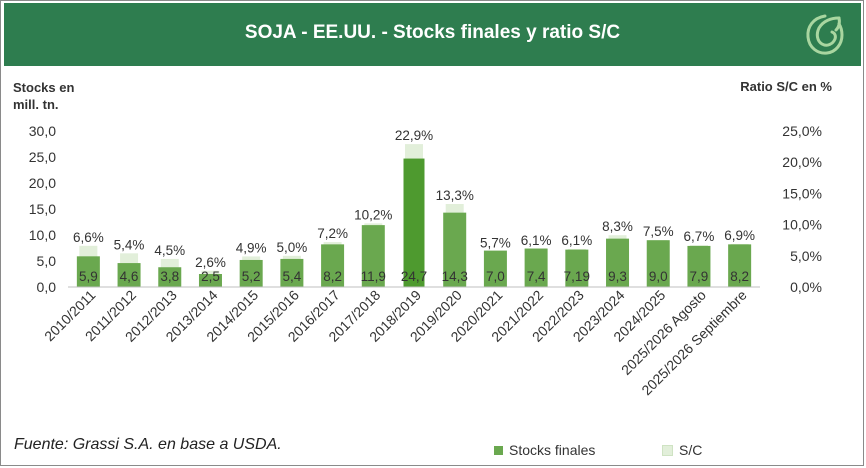 This screenshot has height=468, width=866. I want to click on legend-swatch-stocks, so click(498, 450).